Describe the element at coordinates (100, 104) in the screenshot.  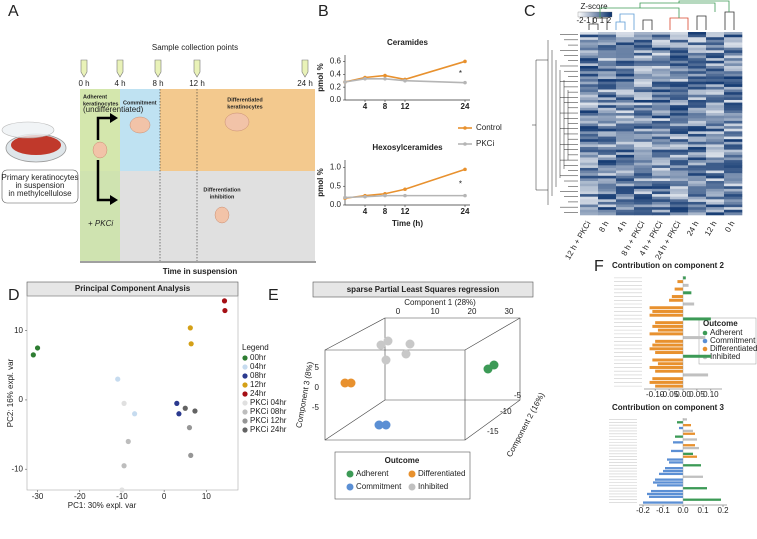
I see `zone-label: keratinocytes` at that location.